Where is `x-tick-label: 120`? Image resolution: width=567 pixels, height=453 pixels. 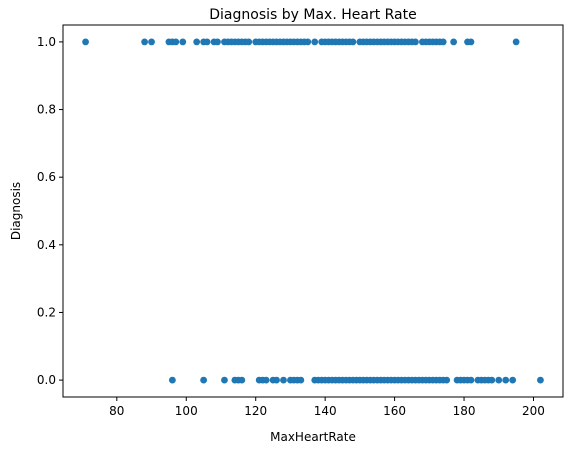
x-tick-label: 120 is located at coordinates (255, 411).